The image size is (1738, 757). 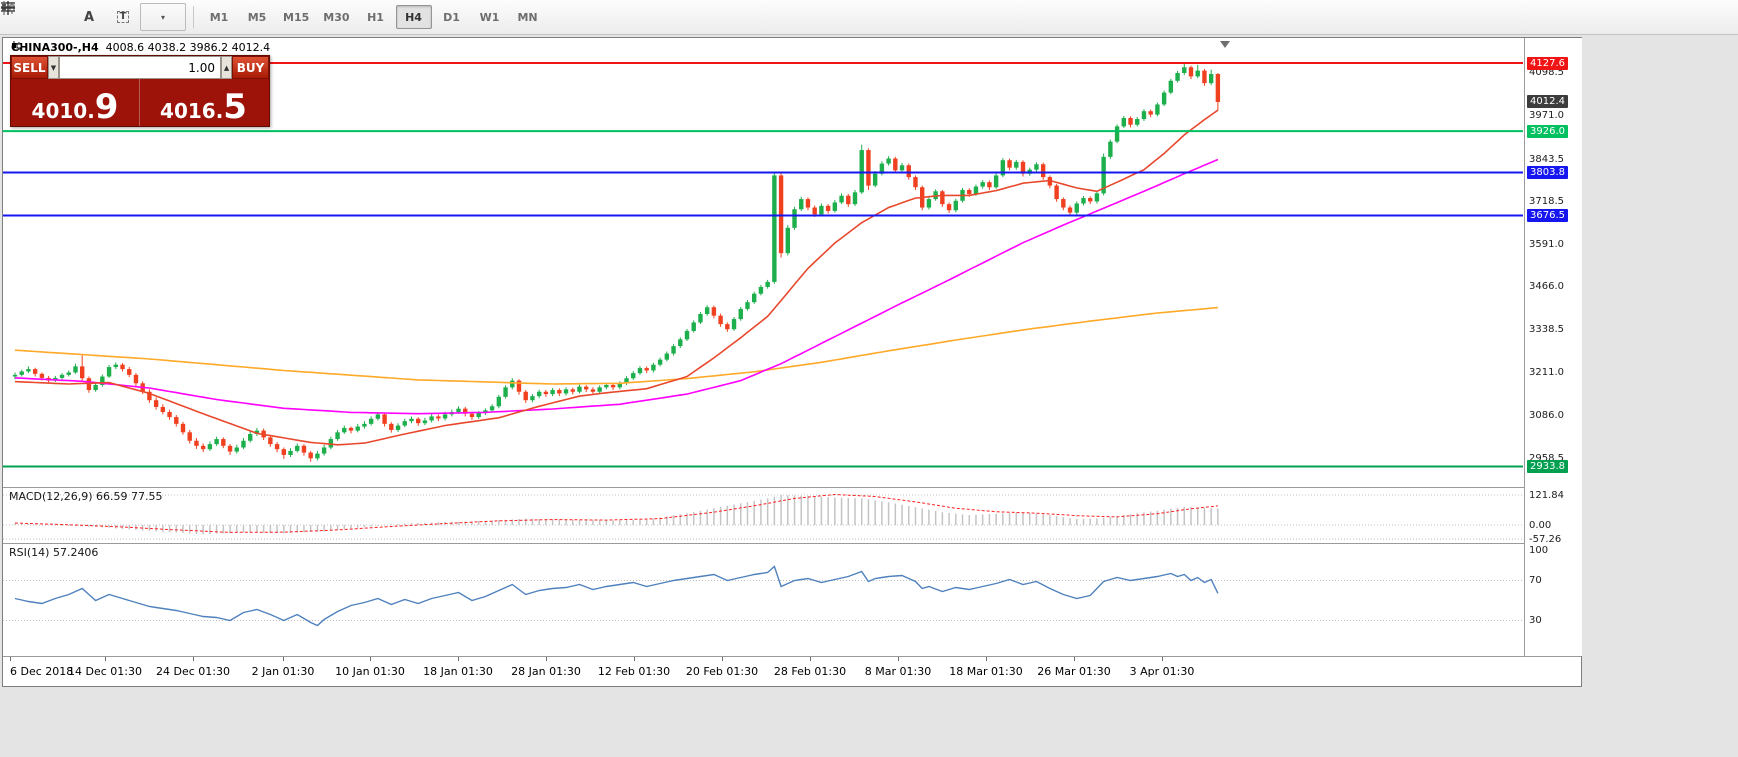 What do you see at coordinates (1546, 373) in the screenshot?
I see `price-tick-label: 3211.0` at bounding box center [1546, 373].